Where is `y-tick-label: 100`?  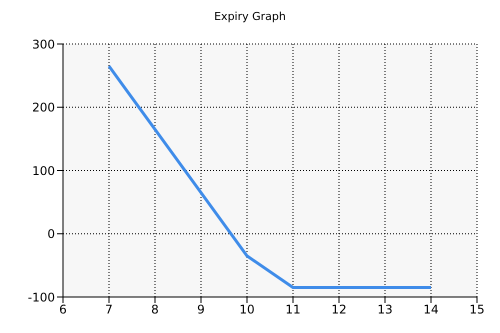
y-tick-label: 100 is located at coordinates (43, 171).